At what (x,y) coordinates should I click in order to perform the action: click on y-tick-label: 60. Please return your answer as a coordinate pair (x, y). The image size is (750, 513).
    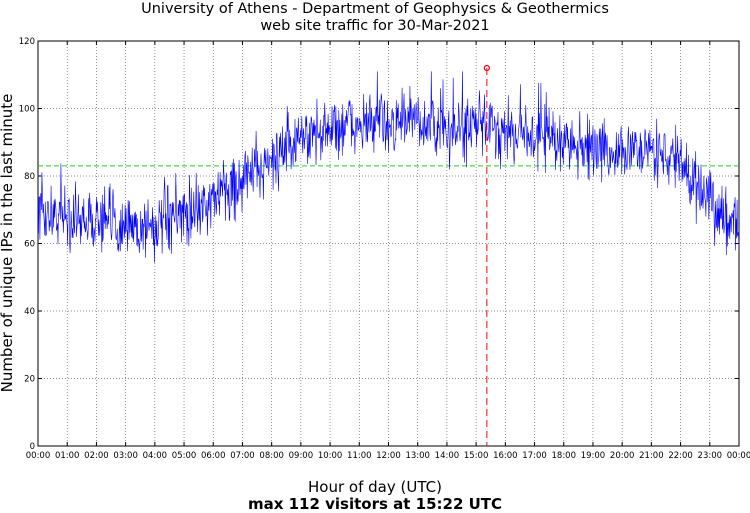
    Looking at the image, I should click on (29, 245).